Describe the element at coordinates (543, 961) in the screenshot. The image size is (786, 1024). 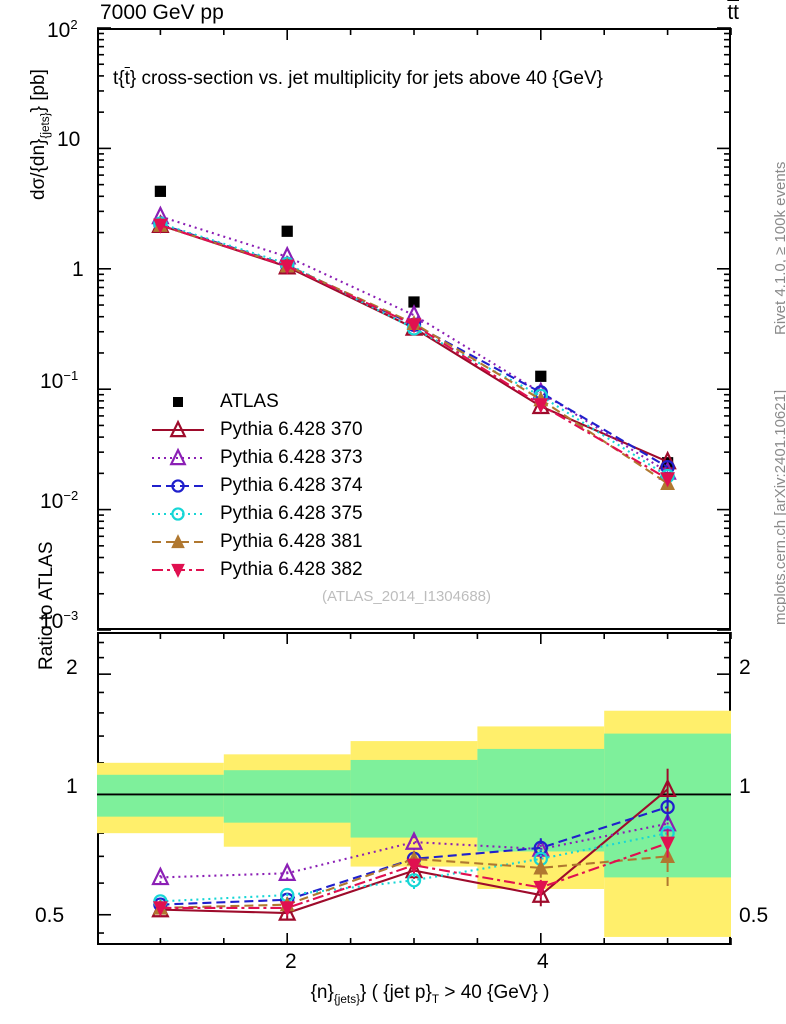
I see `xtick-4: 4` at that location.